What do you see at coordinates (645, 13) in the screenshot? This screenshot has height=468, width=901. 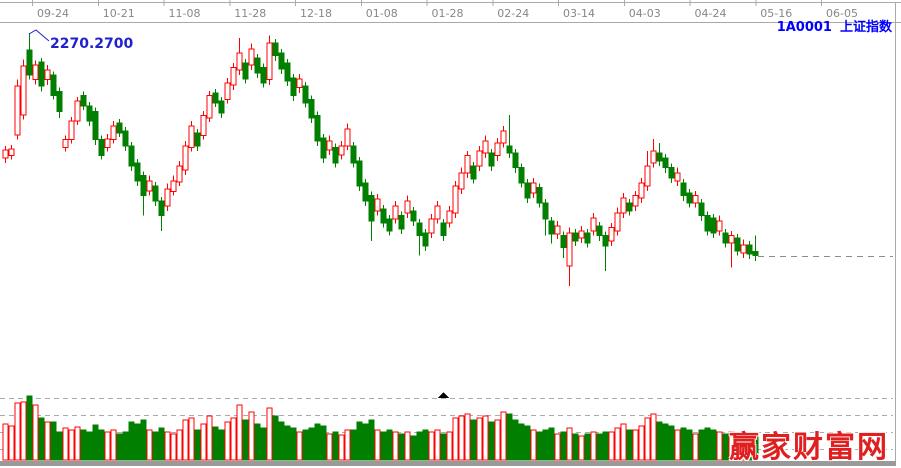 I see `date-label: 04-03` at bounding box center [645, 13].